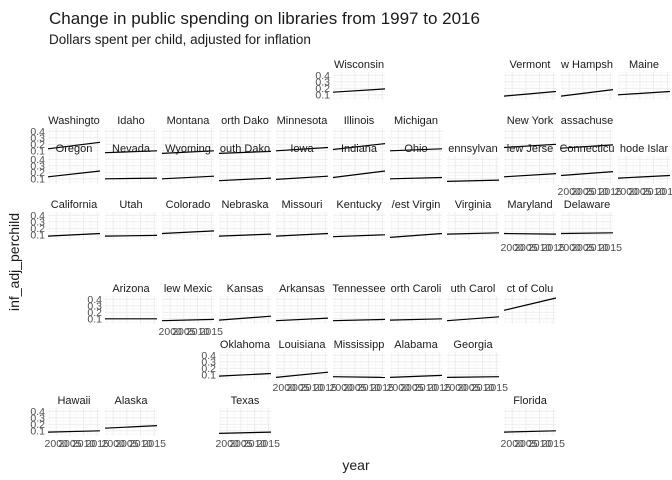 The width and height of the screenshot is (672, 480). Describe the element at coordinates (359, 135) in the screenshot. I see `facet-panel: Illinois` at that location.